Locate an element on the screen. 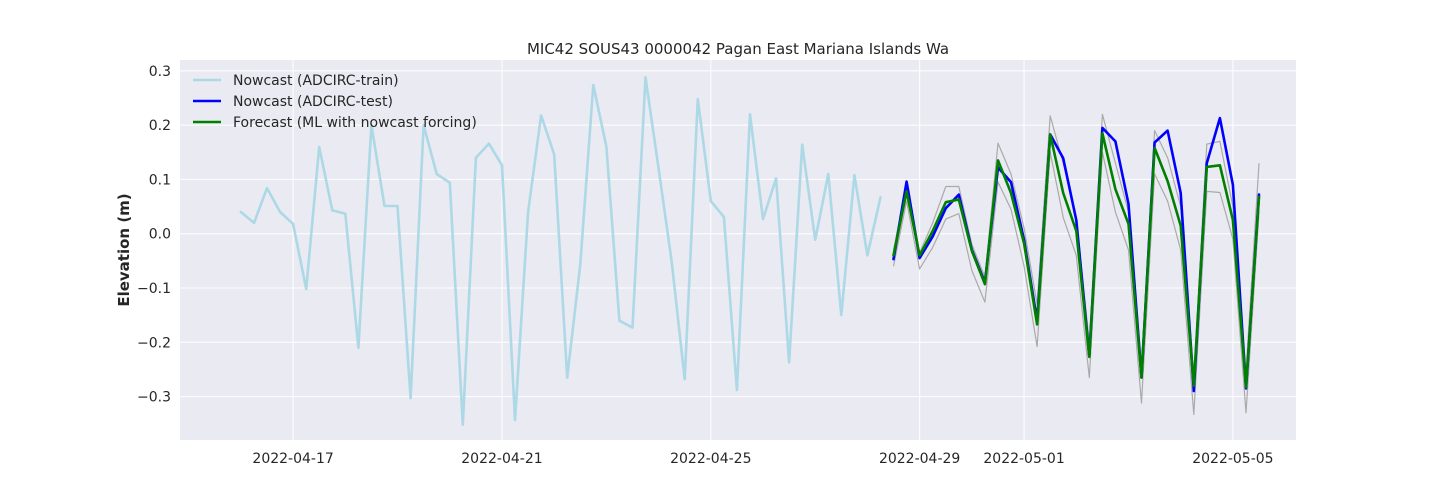 This screenshot has height=504, width=1440. y-tick-label: 0.2 is located at coordinates (160, 126).